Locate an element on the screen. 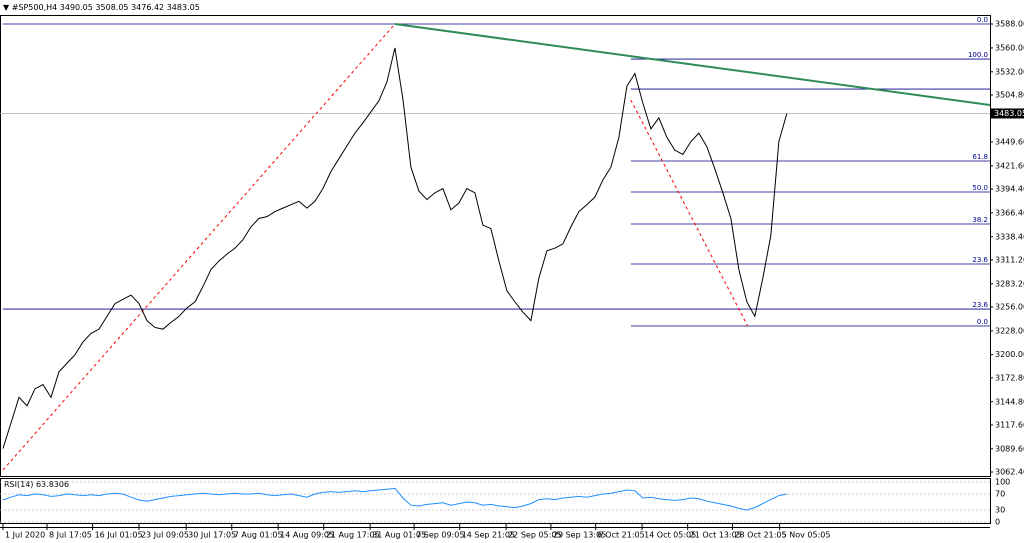 The height and width of the screenshot is (543, 1024). y-tick-label: 3588.00 is located at coordinates (1009, 24).